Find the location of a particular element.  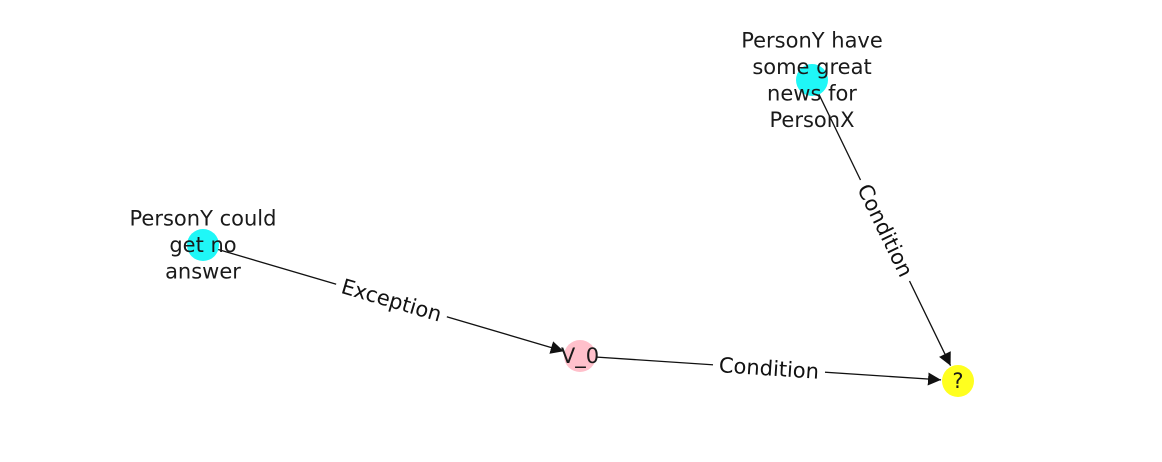

node-label-line: ? is located at coordinates (957, 381).